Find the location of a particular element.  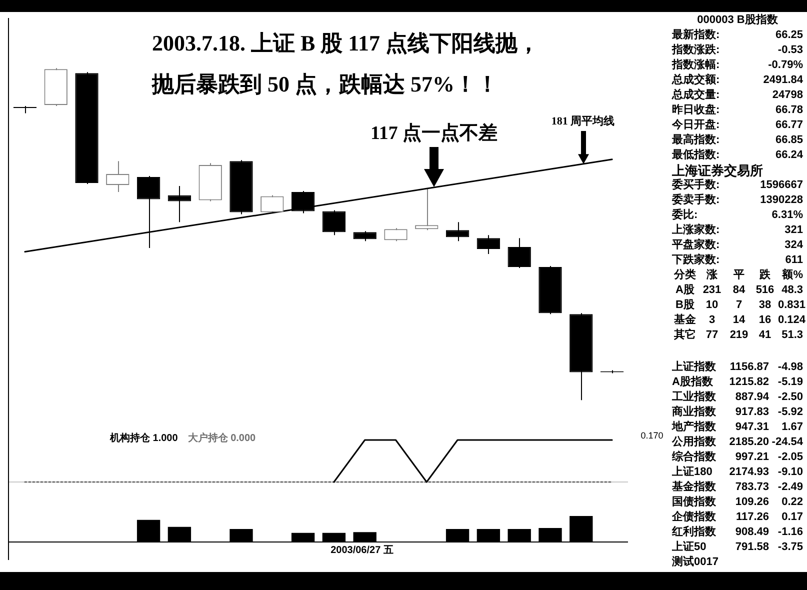

text: 委卖手数: 1390228 is located at coordinates (737, 200).